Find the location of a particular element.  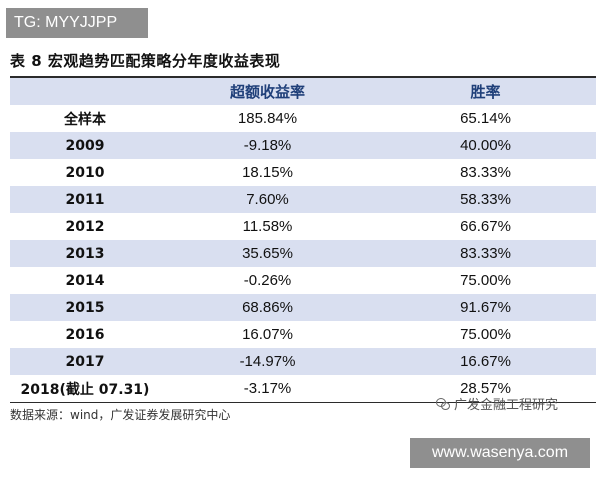

header-win-rate: 胜率 is located at coordinates (485, 91).